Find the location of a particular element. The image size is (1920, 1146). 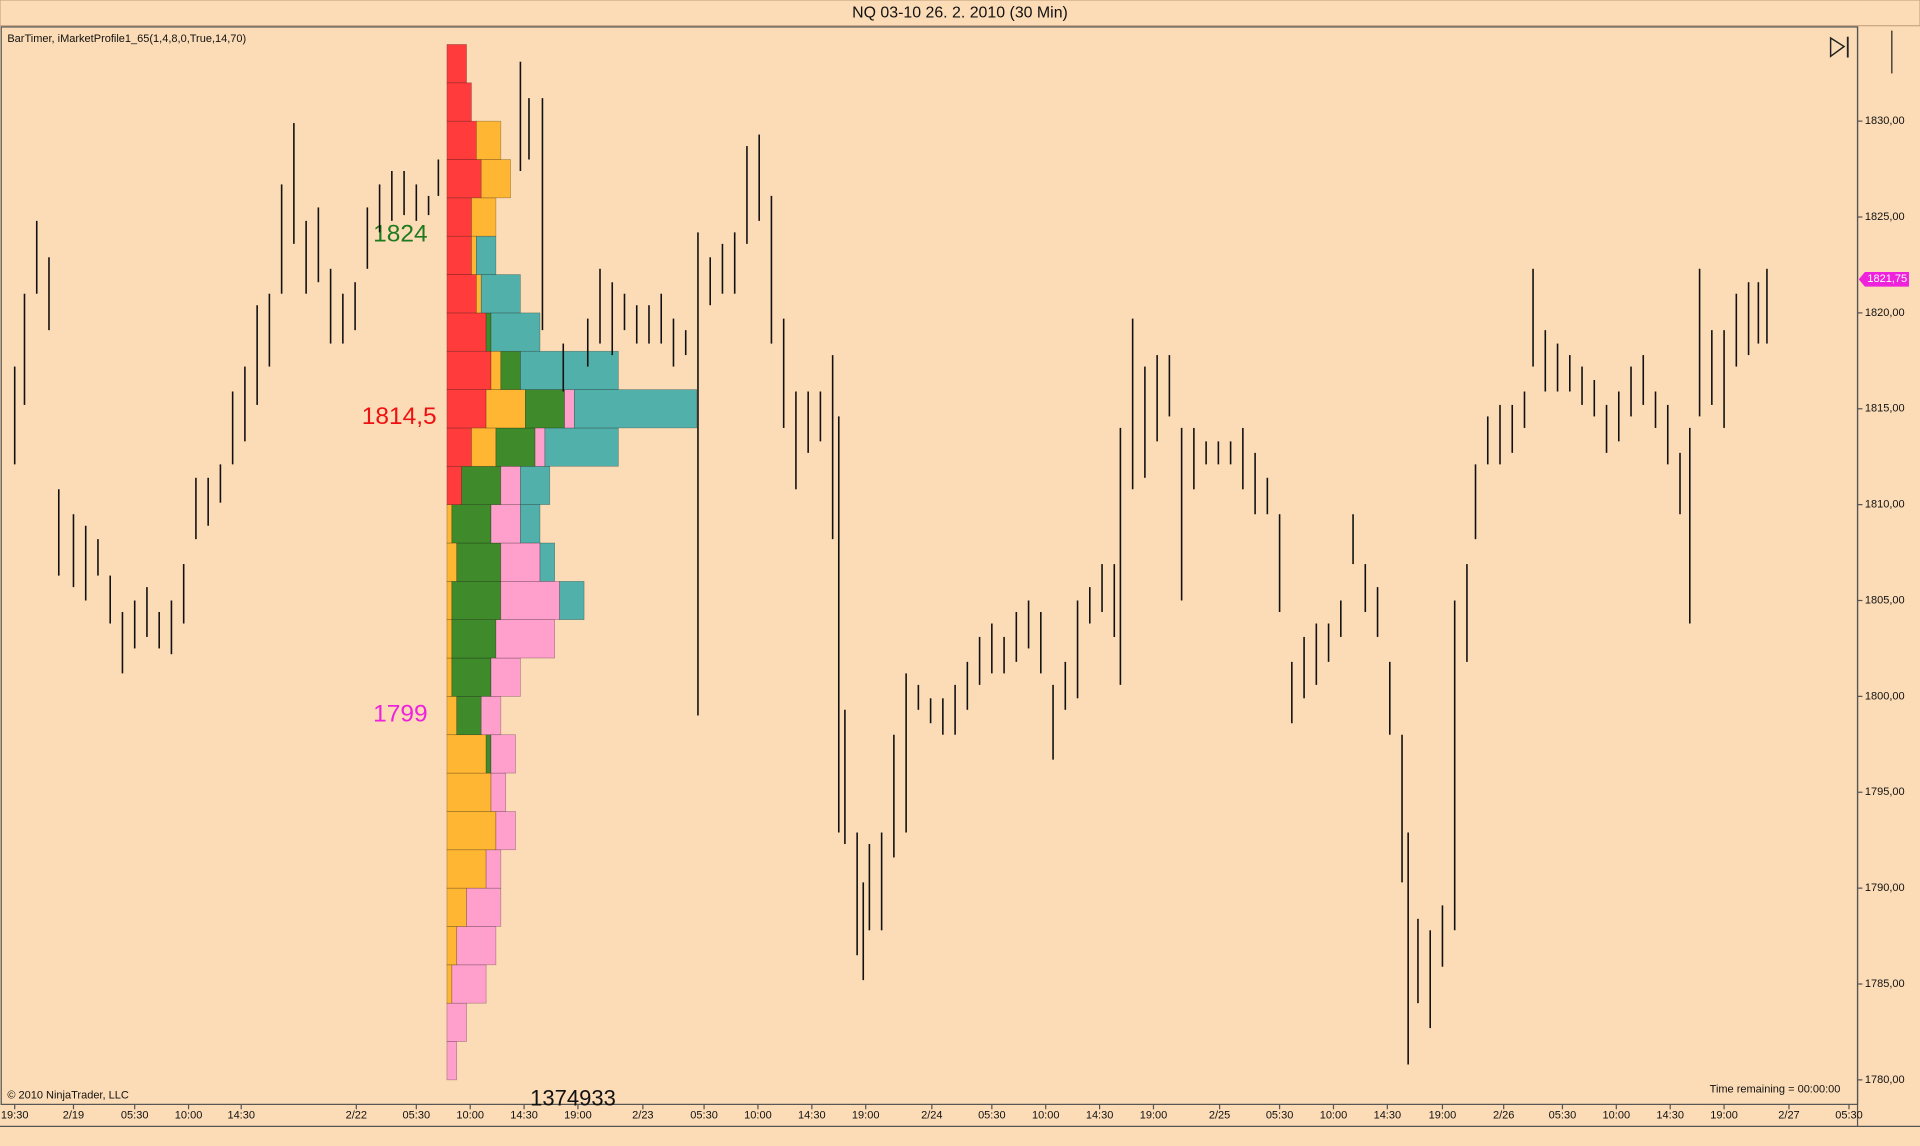

y-tick-label: 1790,00 is located at coordinates (1885, 888).